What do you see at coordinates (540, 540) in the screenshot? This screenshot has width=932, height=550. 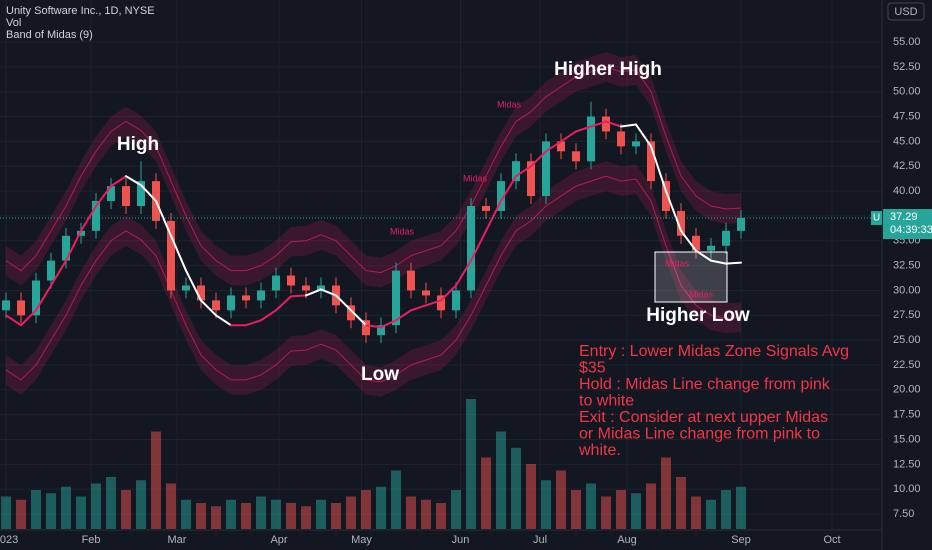 I see `x-tick-label: Jul` at bounding box center [540, 540].